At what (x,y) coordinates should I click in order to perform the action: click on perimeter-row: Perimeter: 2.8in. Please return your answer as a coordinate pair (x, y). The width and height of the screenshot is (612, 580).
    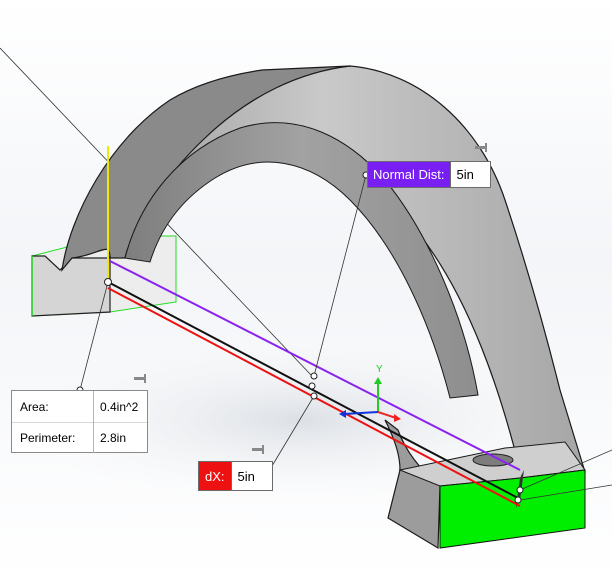
    Looking at the image, I should click on (79, 437).